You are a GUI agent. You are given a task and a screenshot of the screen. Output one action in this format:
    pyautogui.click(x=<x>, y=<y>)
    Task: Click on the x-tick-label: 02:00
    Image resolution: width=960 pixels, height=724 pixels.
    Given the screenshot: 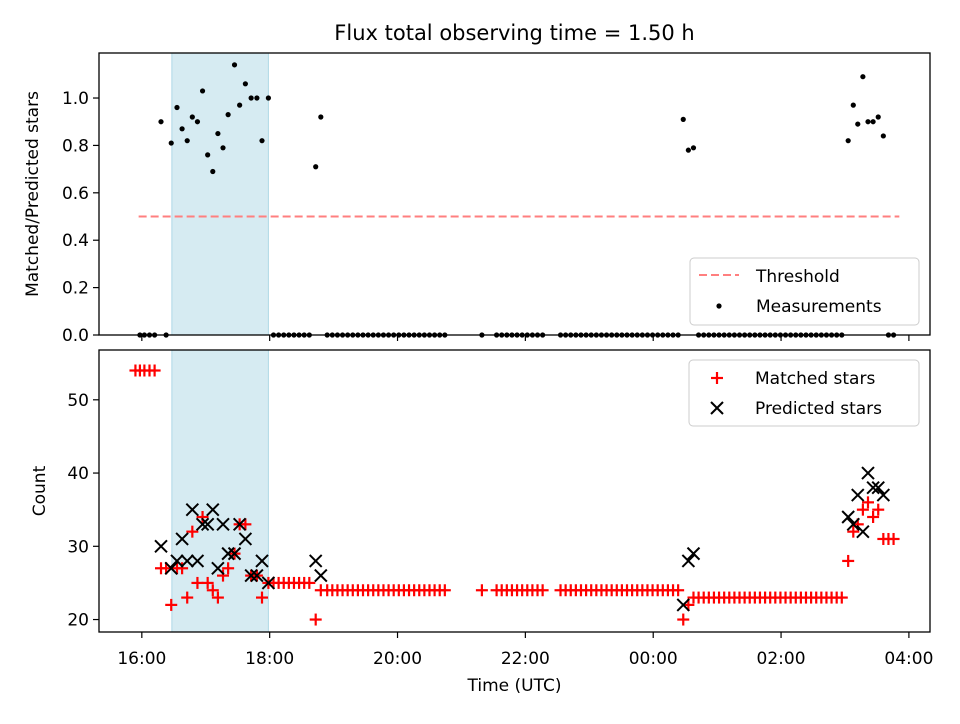 What is the action you would take?
    pyautogui.click(x=781, y=659)
    